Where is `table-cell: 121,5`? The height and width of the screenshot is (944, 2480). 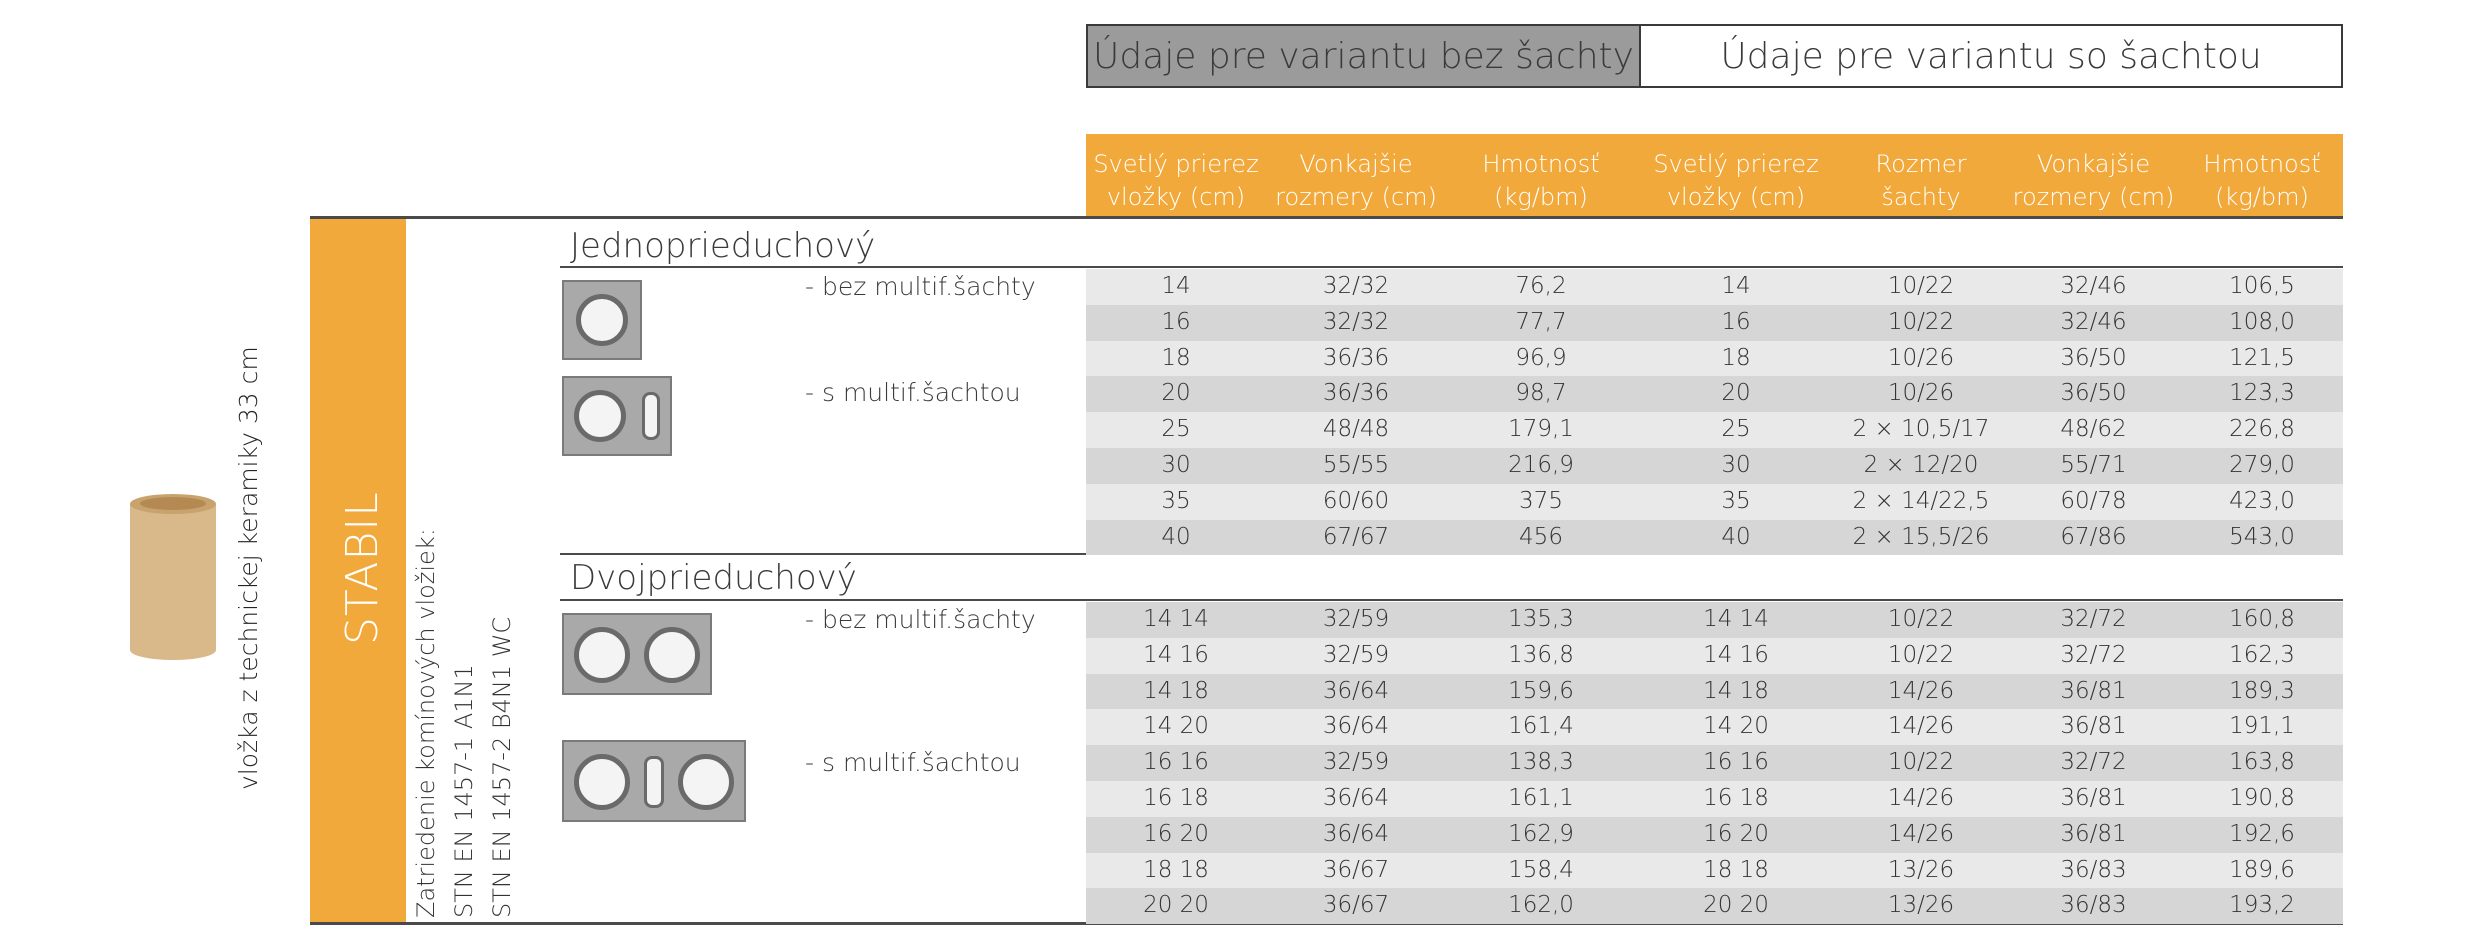
table-cell: 121,5 is located at coordinates (2262, 357).